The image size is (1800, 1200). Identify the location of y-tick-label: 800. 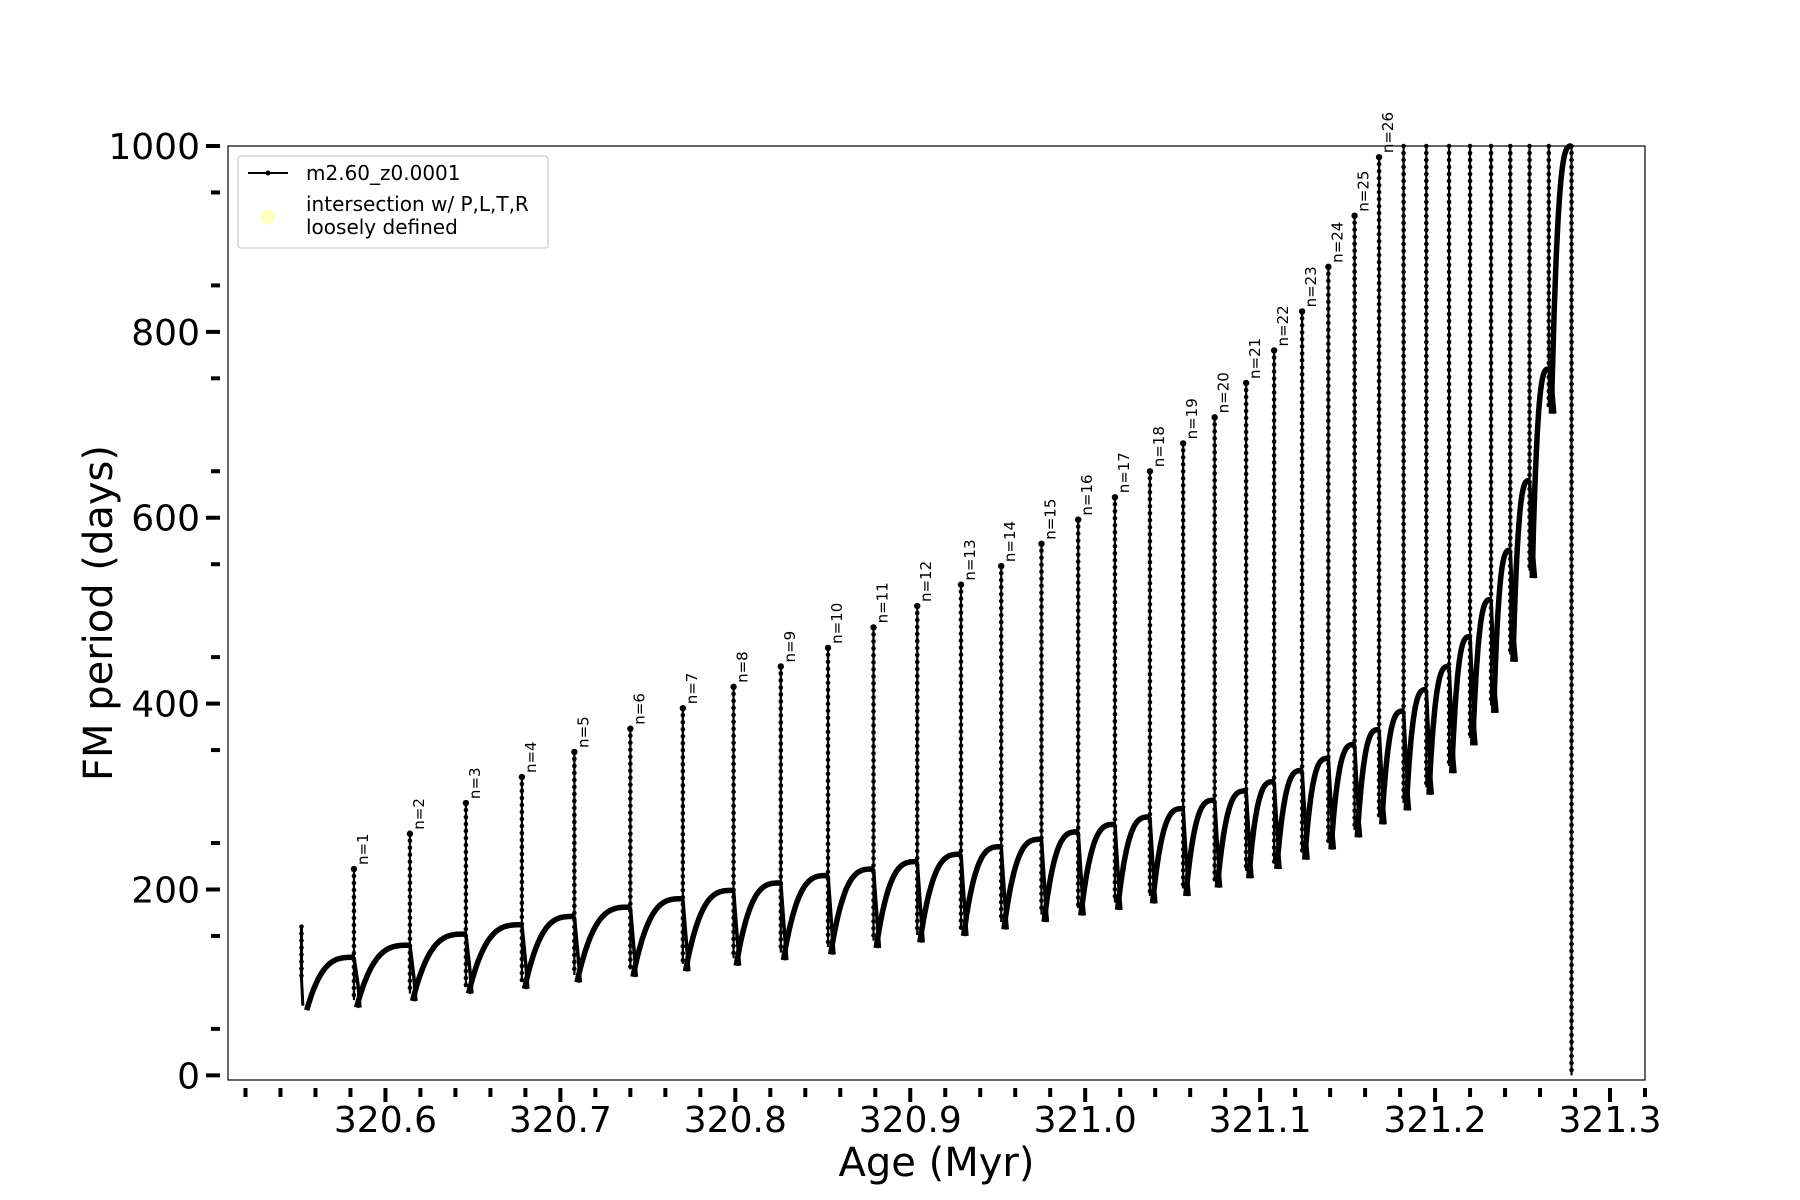
(165, 333).